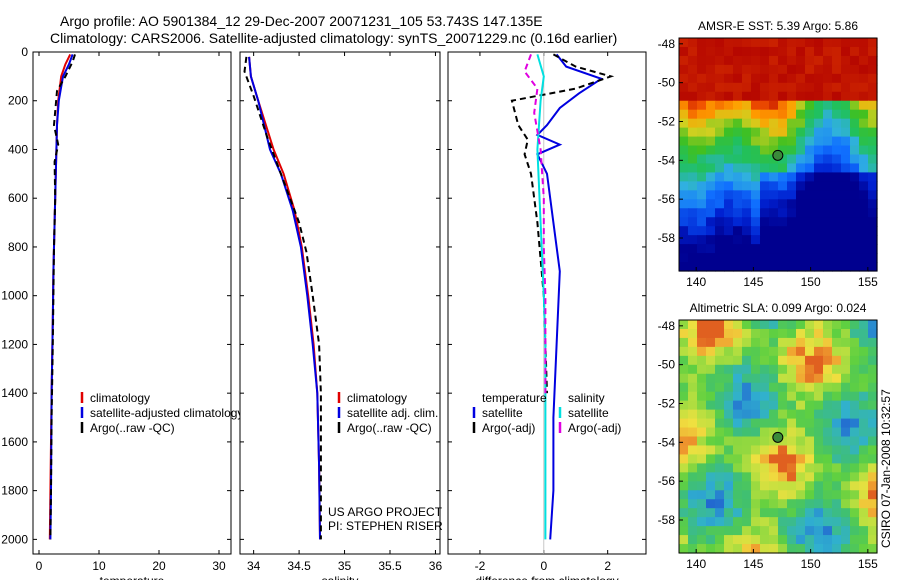 This screenshot has width=900, height=585. What do you see at coordinates (132, 577) in the screenshot?
I see `x-axis-label: temperature` at bounding box center [132, 577].